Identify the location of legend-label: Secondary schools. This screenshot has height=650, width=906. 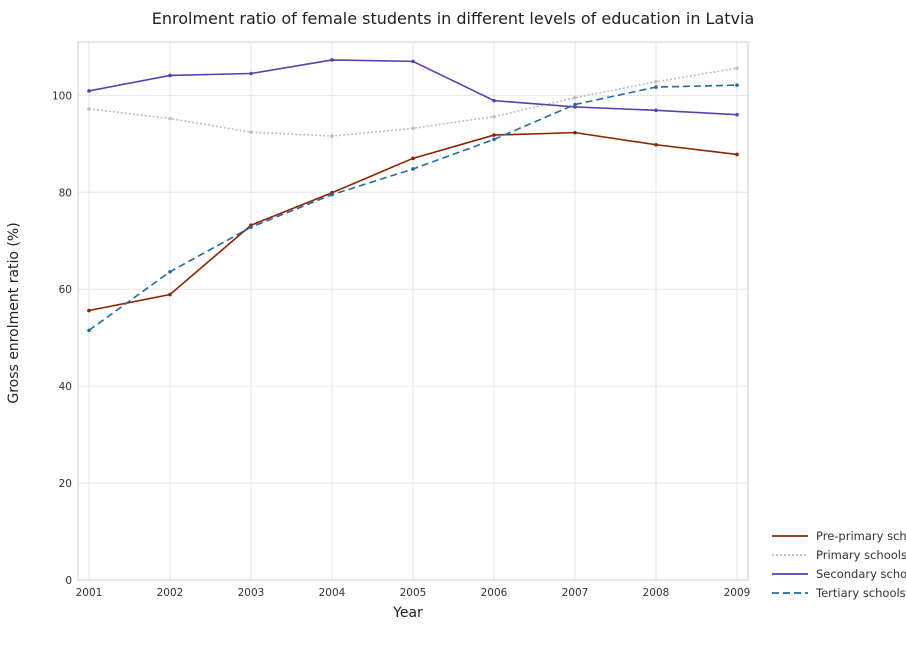
(861, 574).